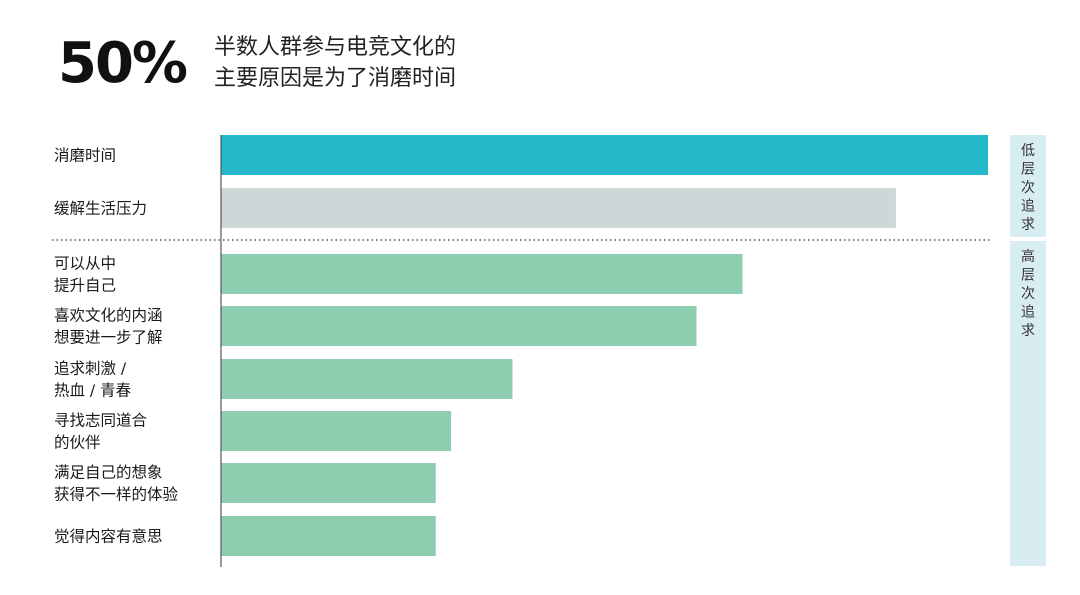  I want to click on headline: 50% 半数人群参与电竞文化的 主要原因是为了消磨时间, so click(257, 63).